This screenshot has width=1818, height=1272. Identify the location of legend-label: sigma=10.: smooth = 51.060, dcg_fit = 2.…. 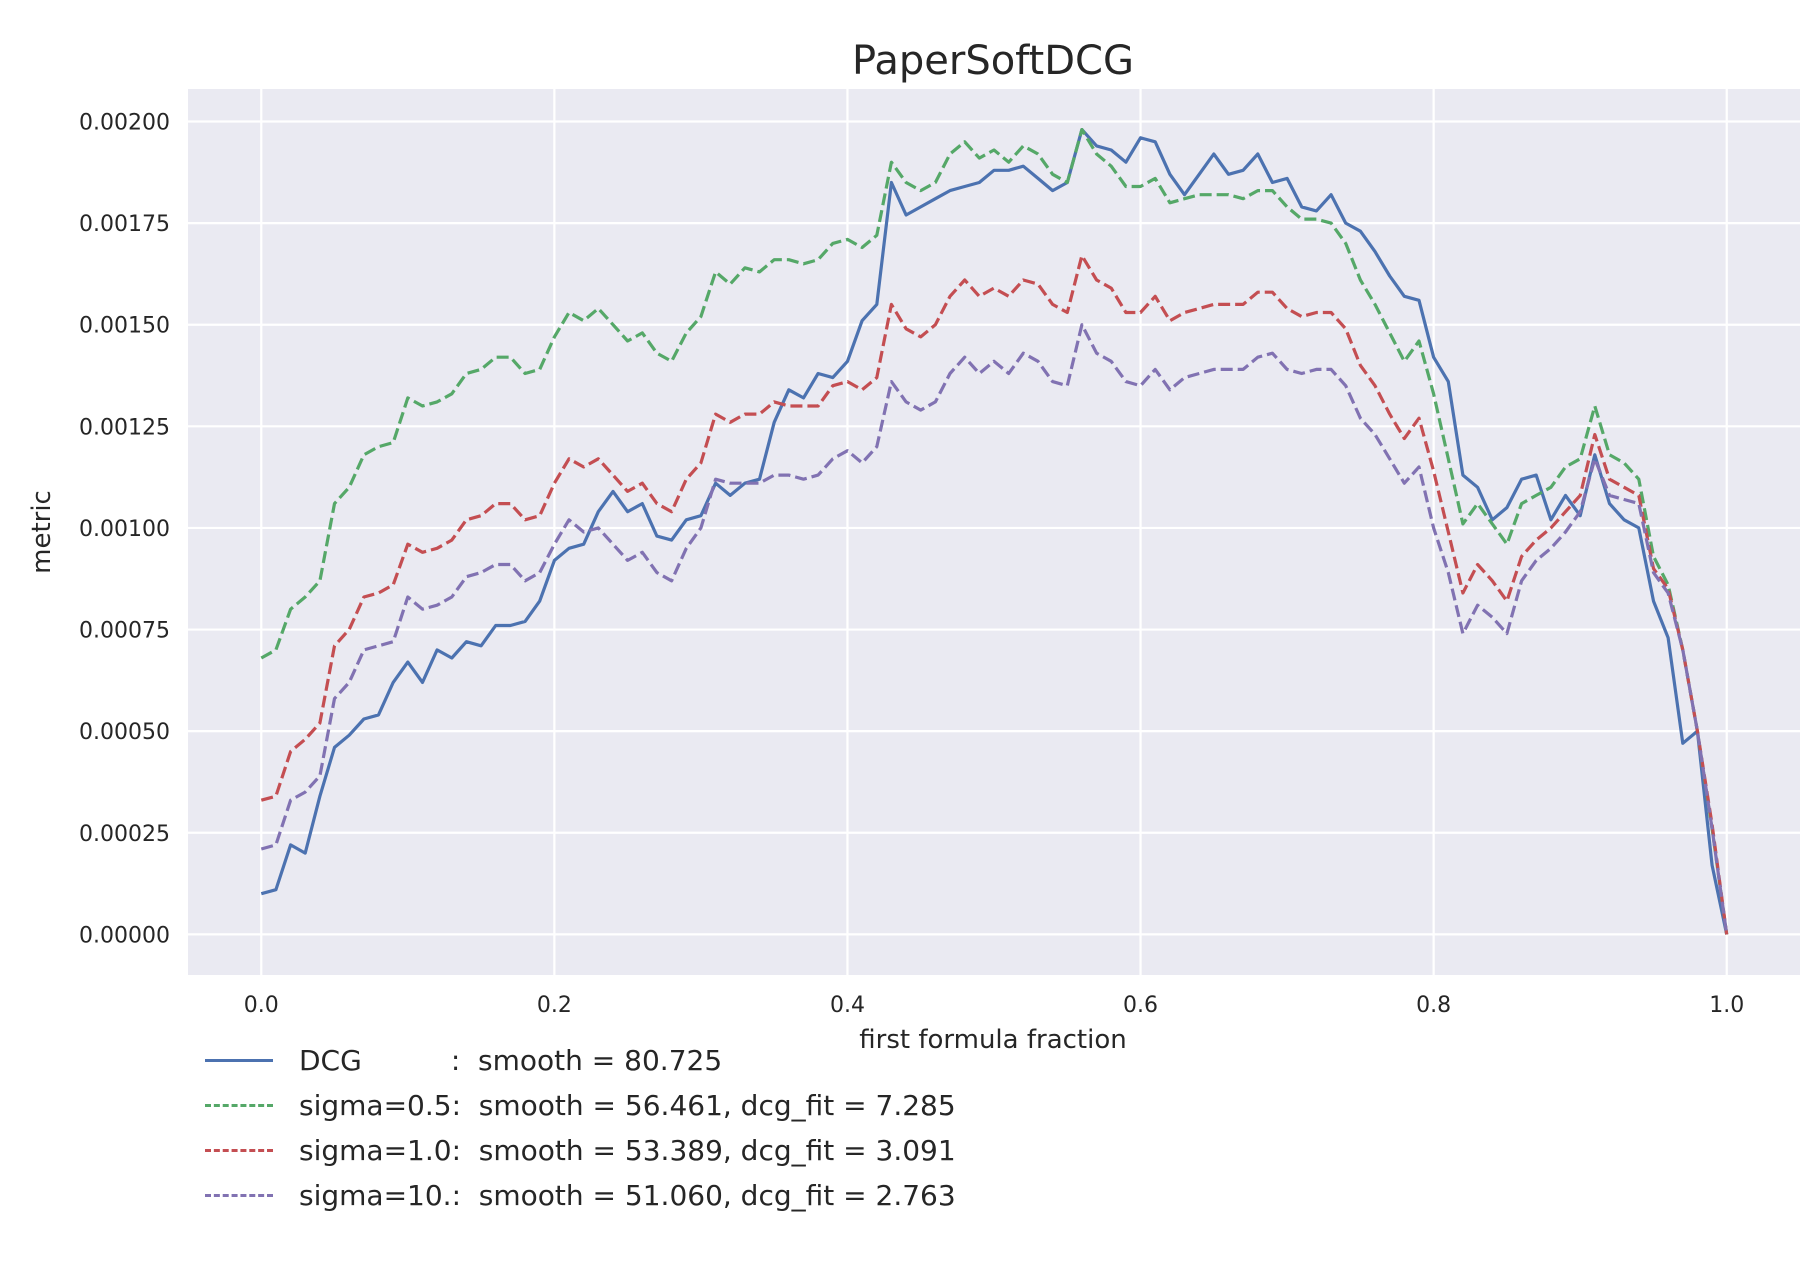
(627, 1195).